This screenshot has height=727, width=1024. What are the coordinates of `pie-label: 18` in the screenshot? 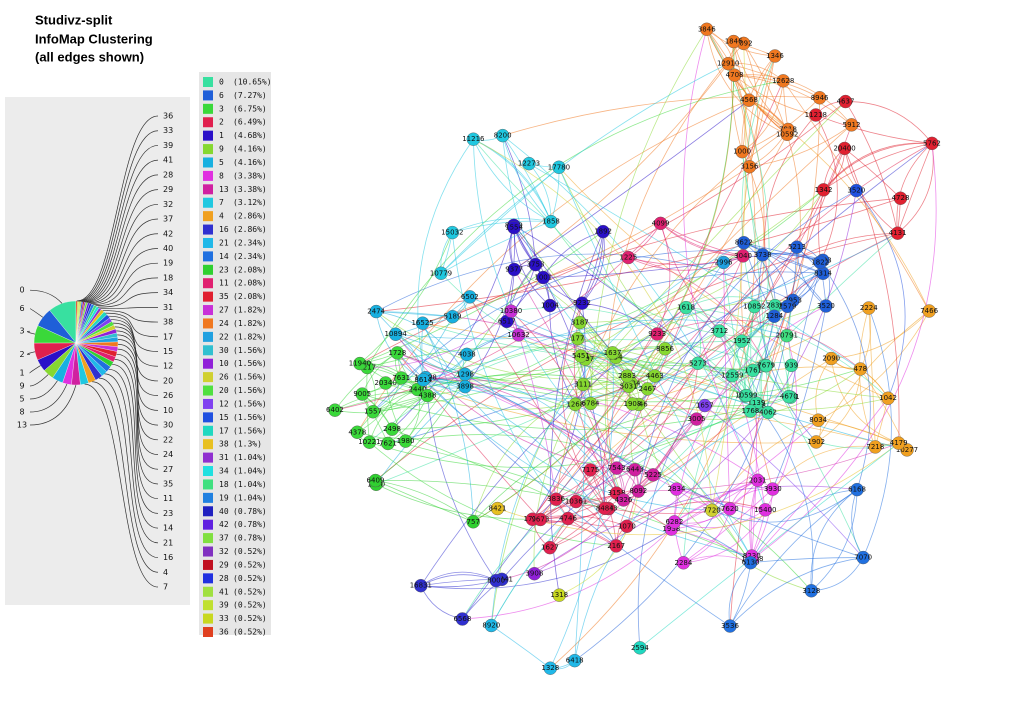 It's located at (168, 277).